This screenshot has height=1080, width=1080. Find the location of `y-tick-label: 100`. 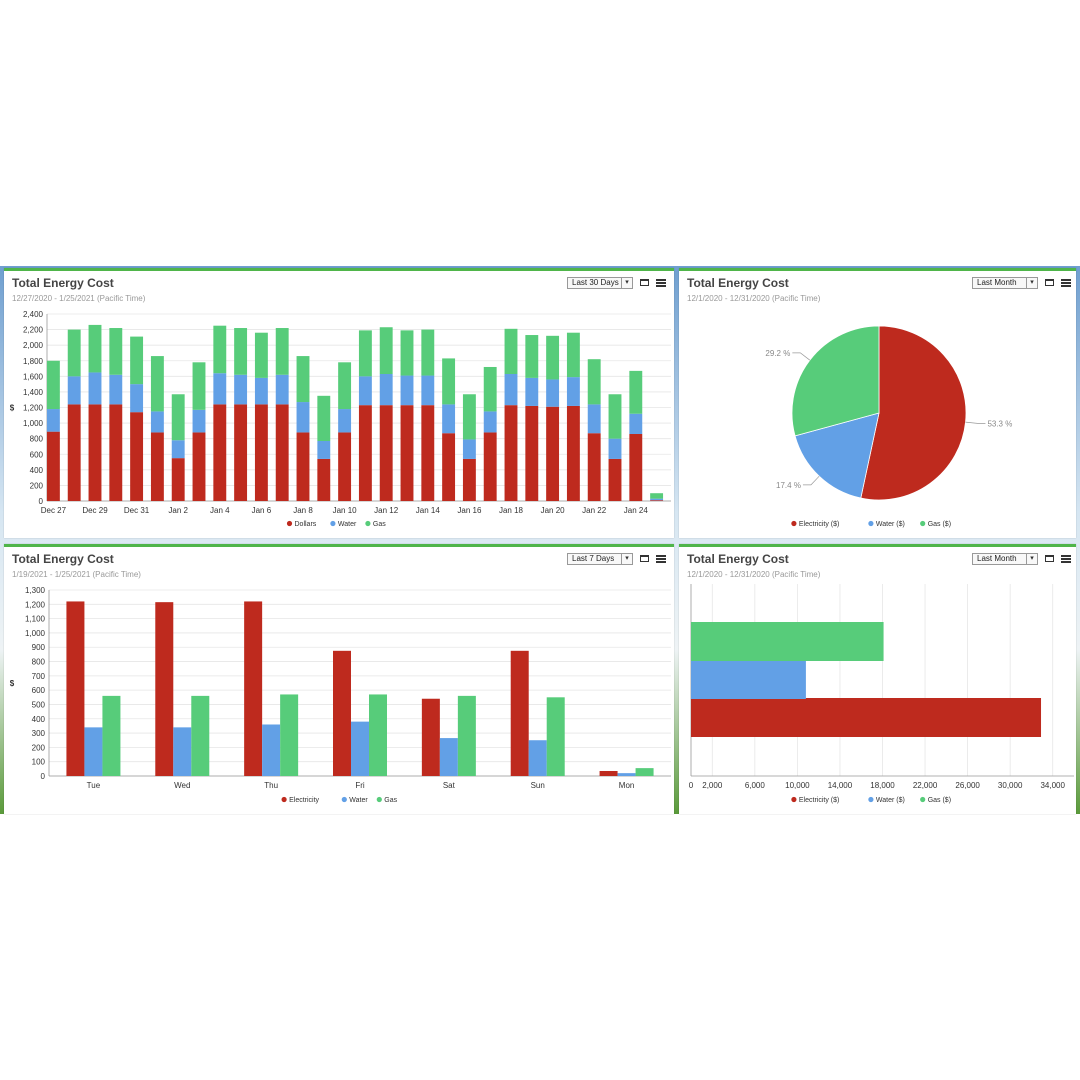

y-tick-label: 100 is located at coordinates (39, 762).